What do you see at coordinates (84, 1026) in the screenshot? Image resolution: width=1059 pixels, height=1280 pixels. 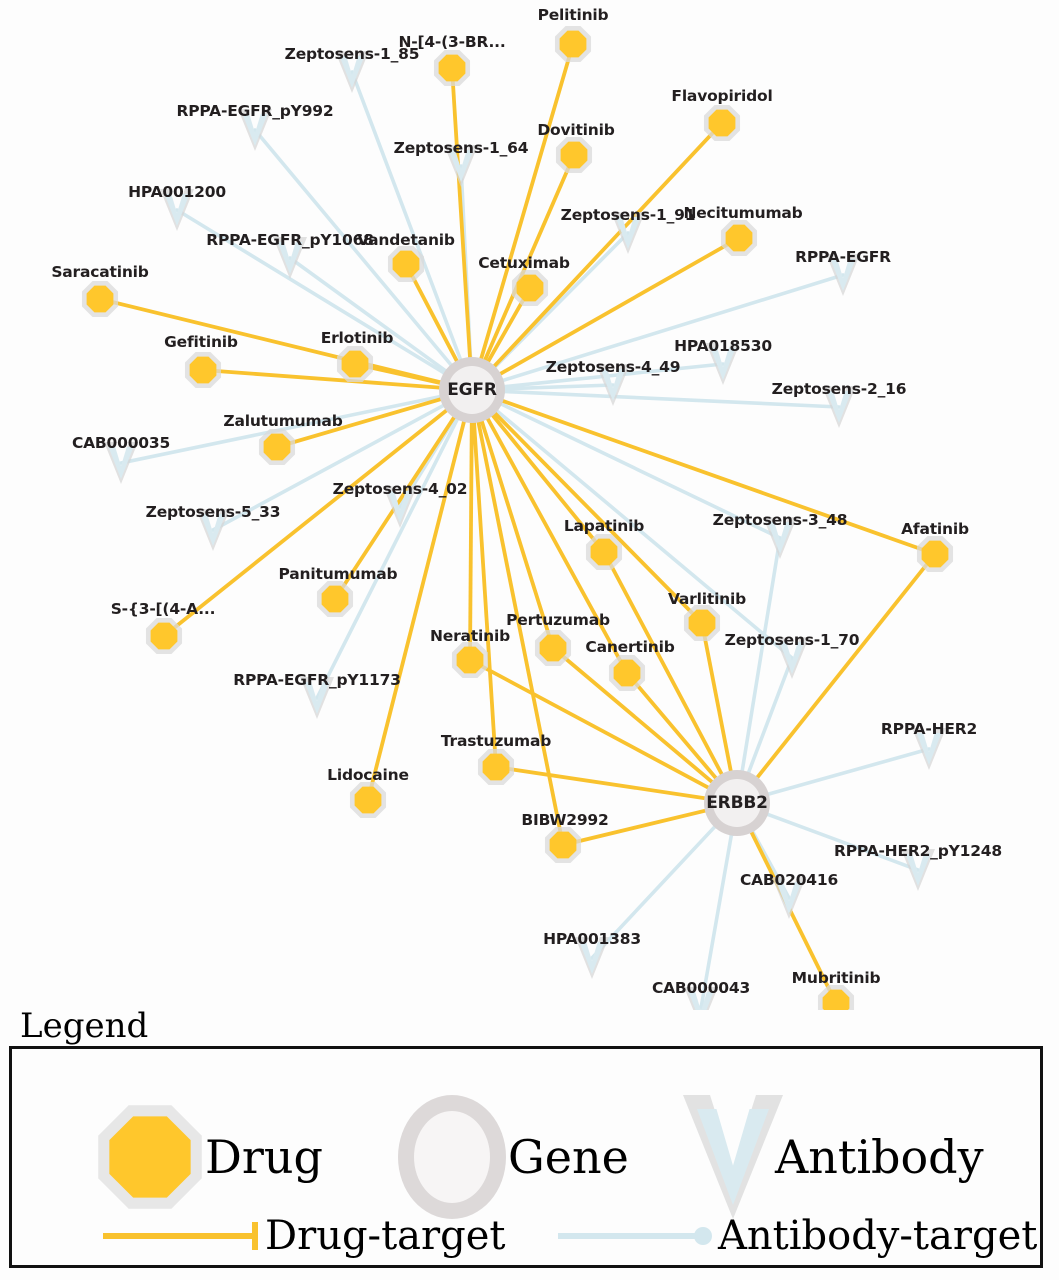 I see `legend-title: Legend` at bounding box center [84, 1026].